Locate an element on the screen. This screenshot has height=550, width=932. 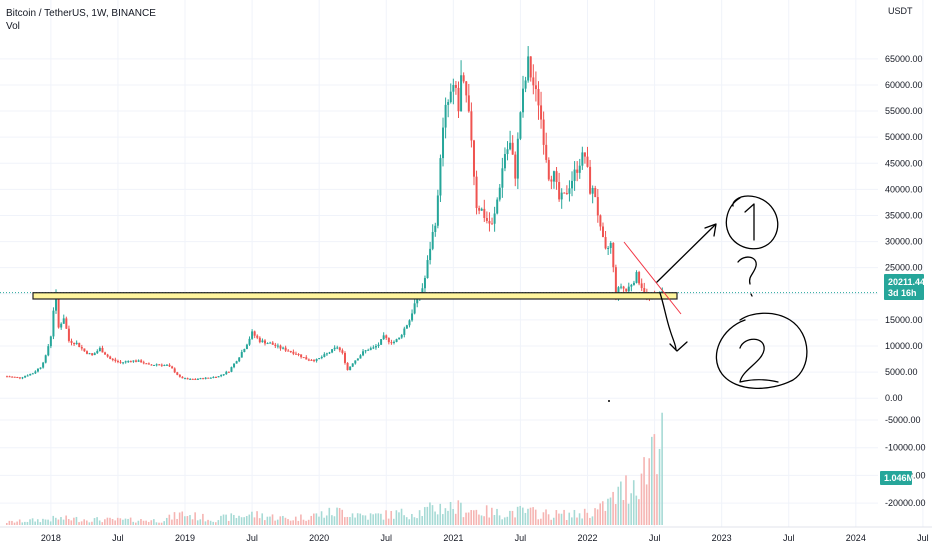
volume-badge is located at coordinates (896, 478).